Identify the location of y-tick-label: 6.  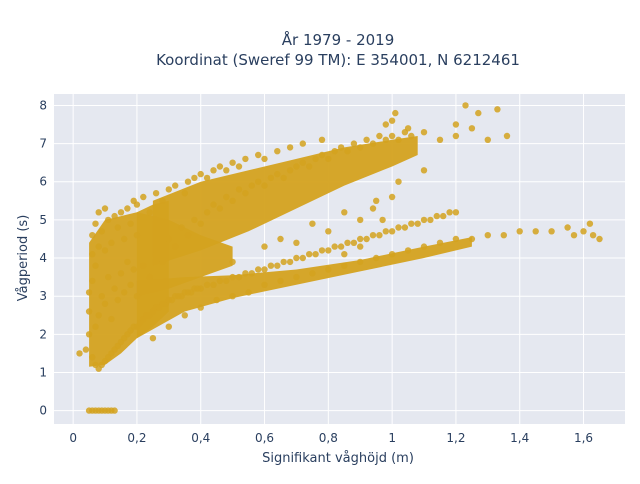
(43, 182).